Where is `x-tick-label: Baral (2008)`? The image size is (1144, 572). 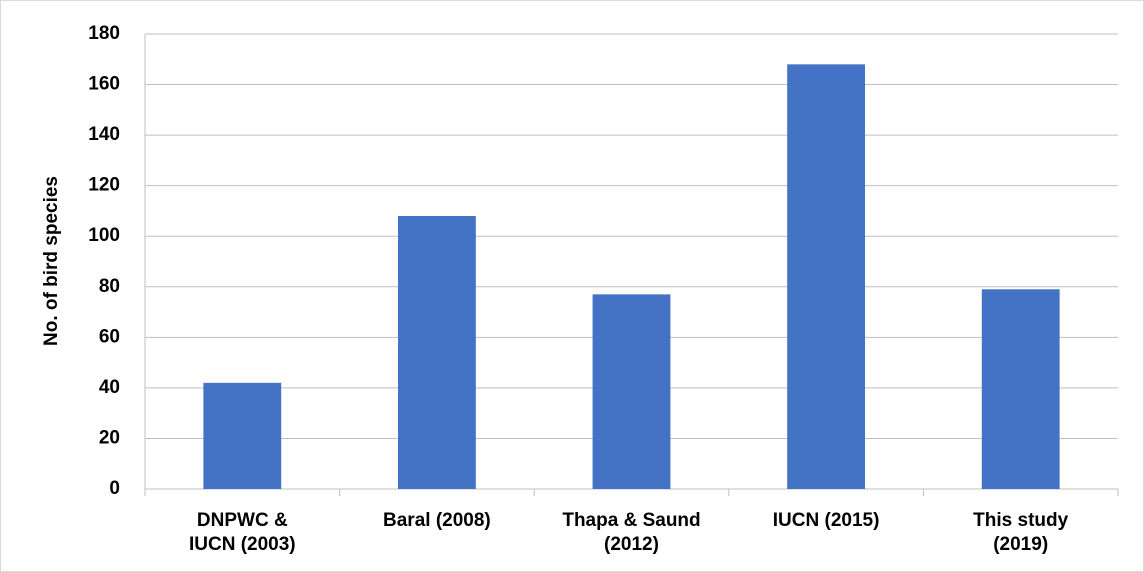 x-tick-label: Baral (2008) is located at coordinates (437, 520).